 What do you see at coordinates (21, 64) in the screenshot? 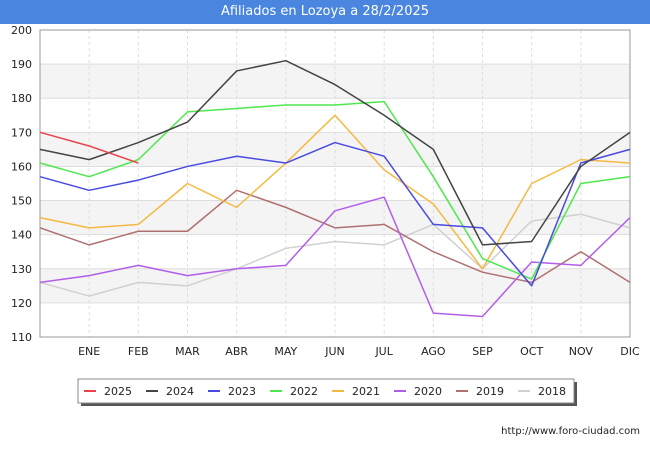
I see `y-tick-label: 190` at bounding box center [21, 64].